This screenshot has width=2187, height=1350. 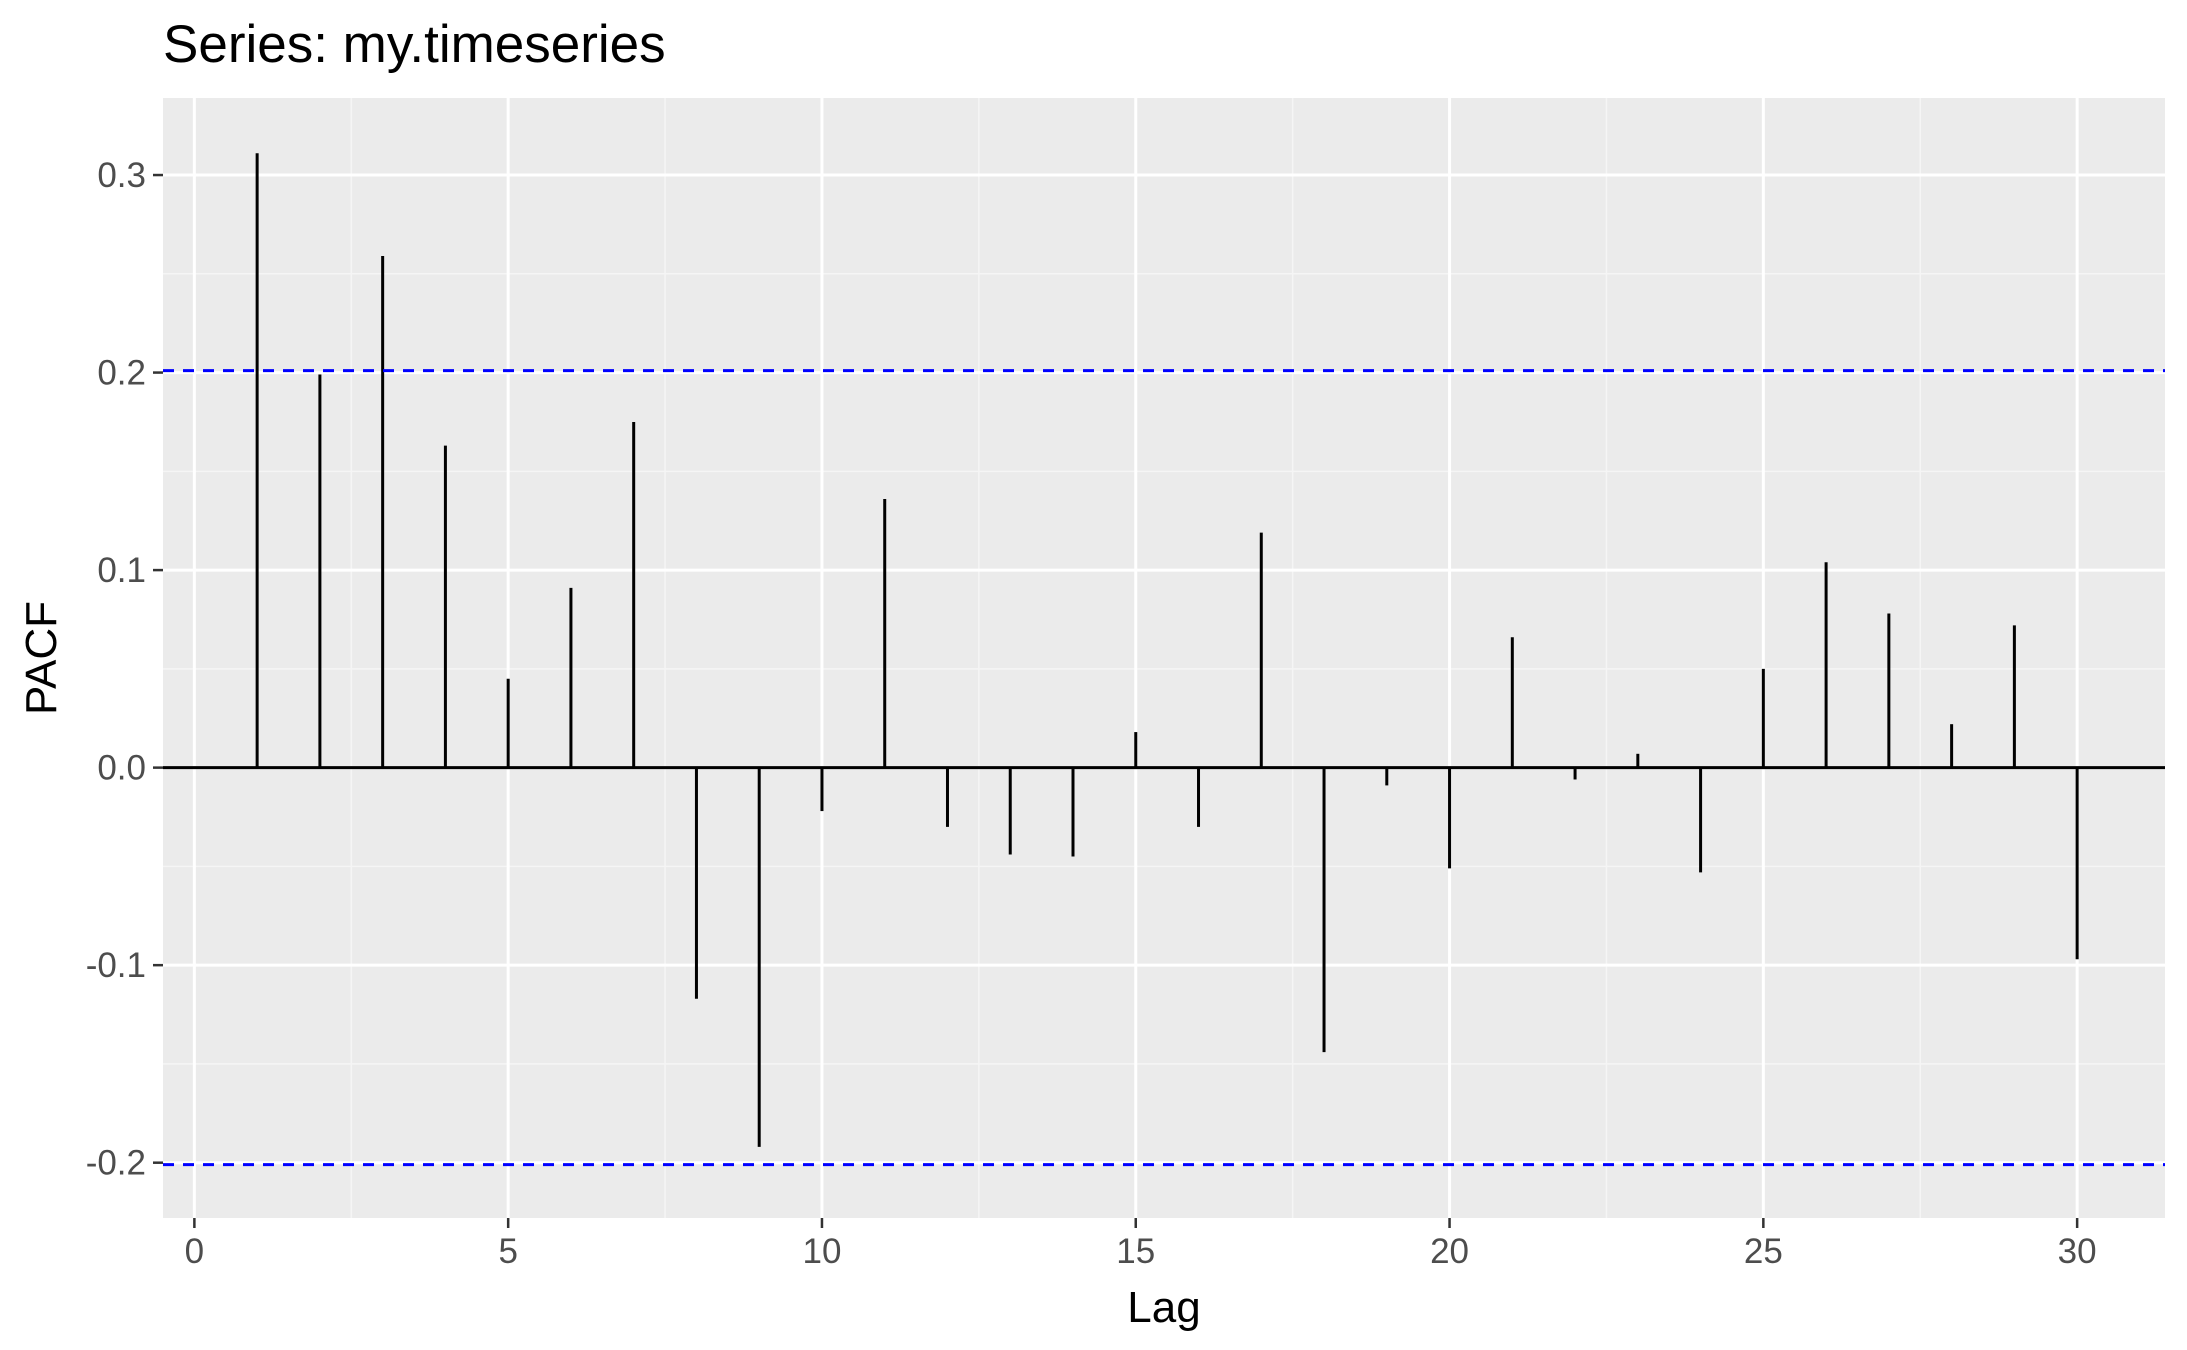 What do you see at coordinates (414, 44) in the screenshot?
I see `chart-title: Series: my.timeseries` at bounding box center [414, 44].